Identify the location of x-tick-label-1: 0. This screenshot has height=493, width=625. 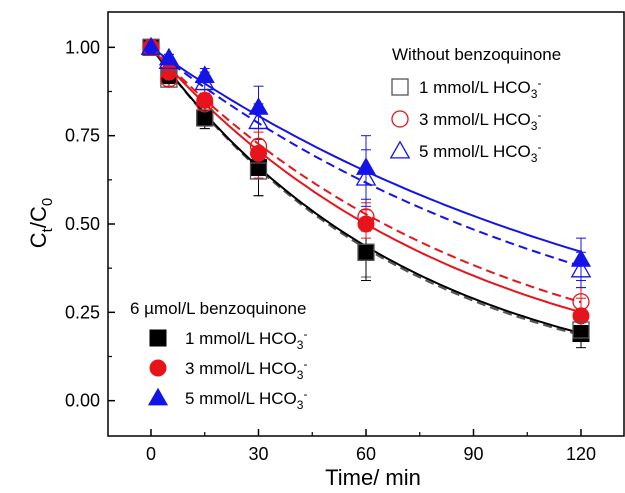
(151, 454).